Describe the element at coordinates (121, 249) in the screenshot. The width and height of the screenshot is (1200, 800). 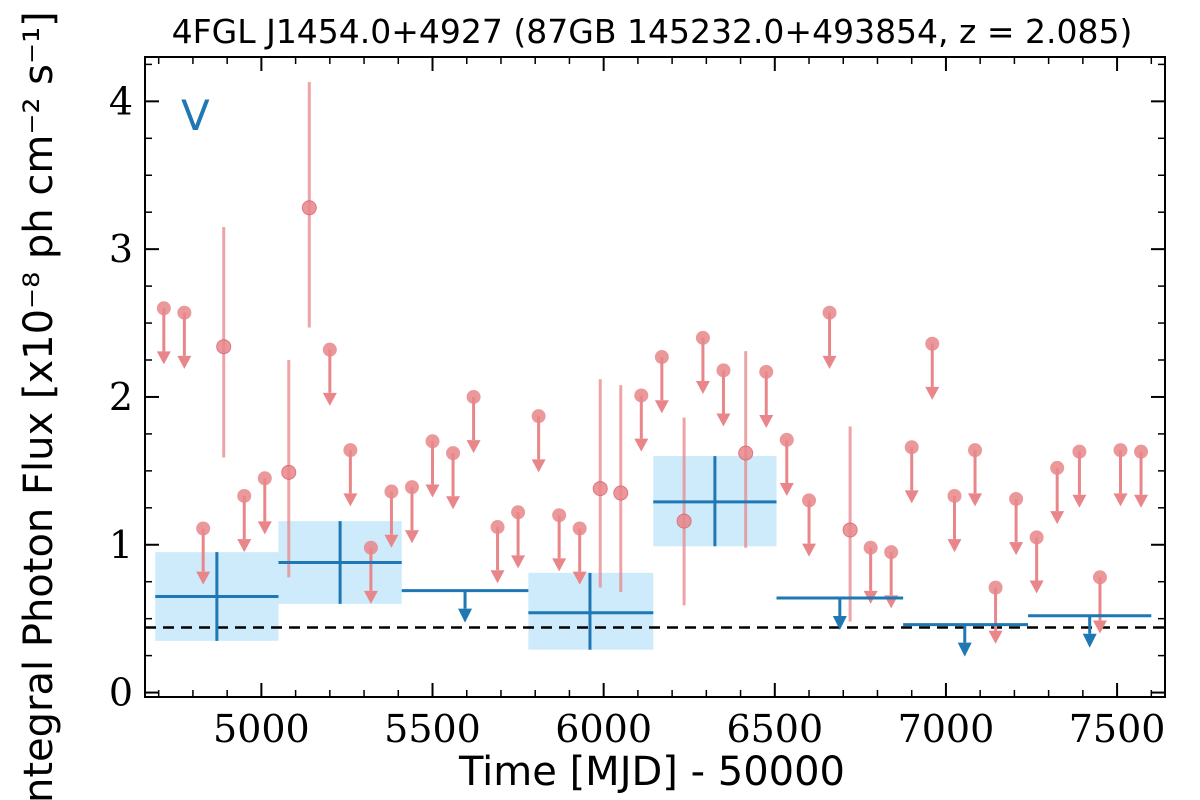
I see `y-tick-label: 3` at that location.